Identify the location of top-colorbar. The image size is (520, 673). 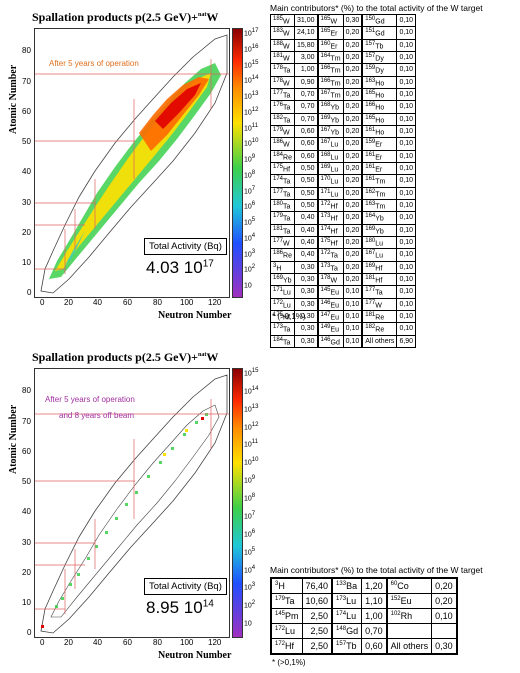
(237, 163).